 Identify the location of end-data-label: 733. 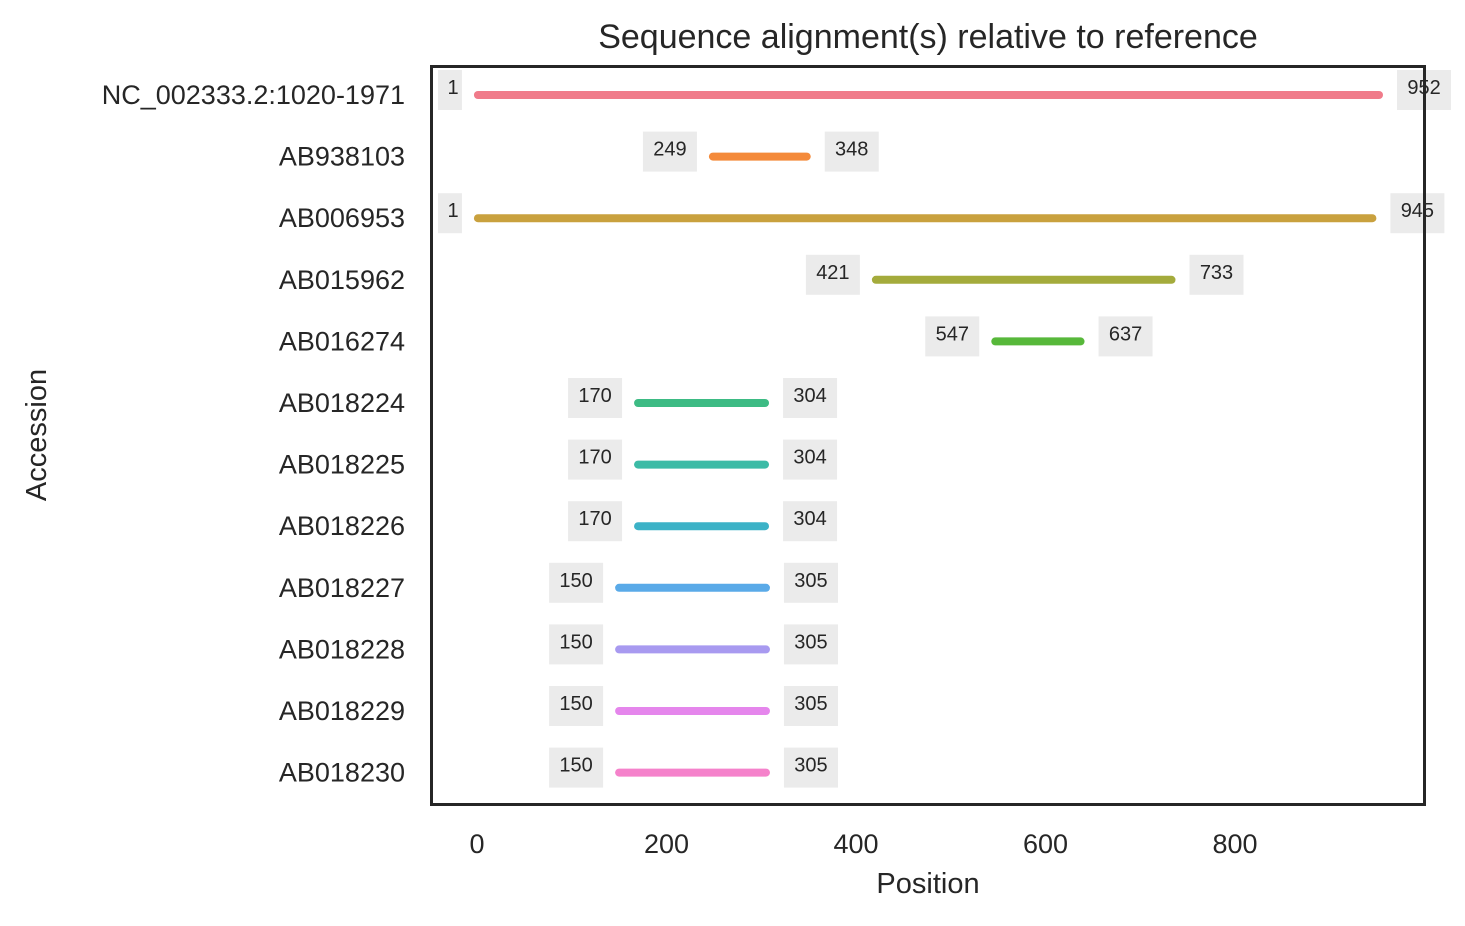
(1216, 273).